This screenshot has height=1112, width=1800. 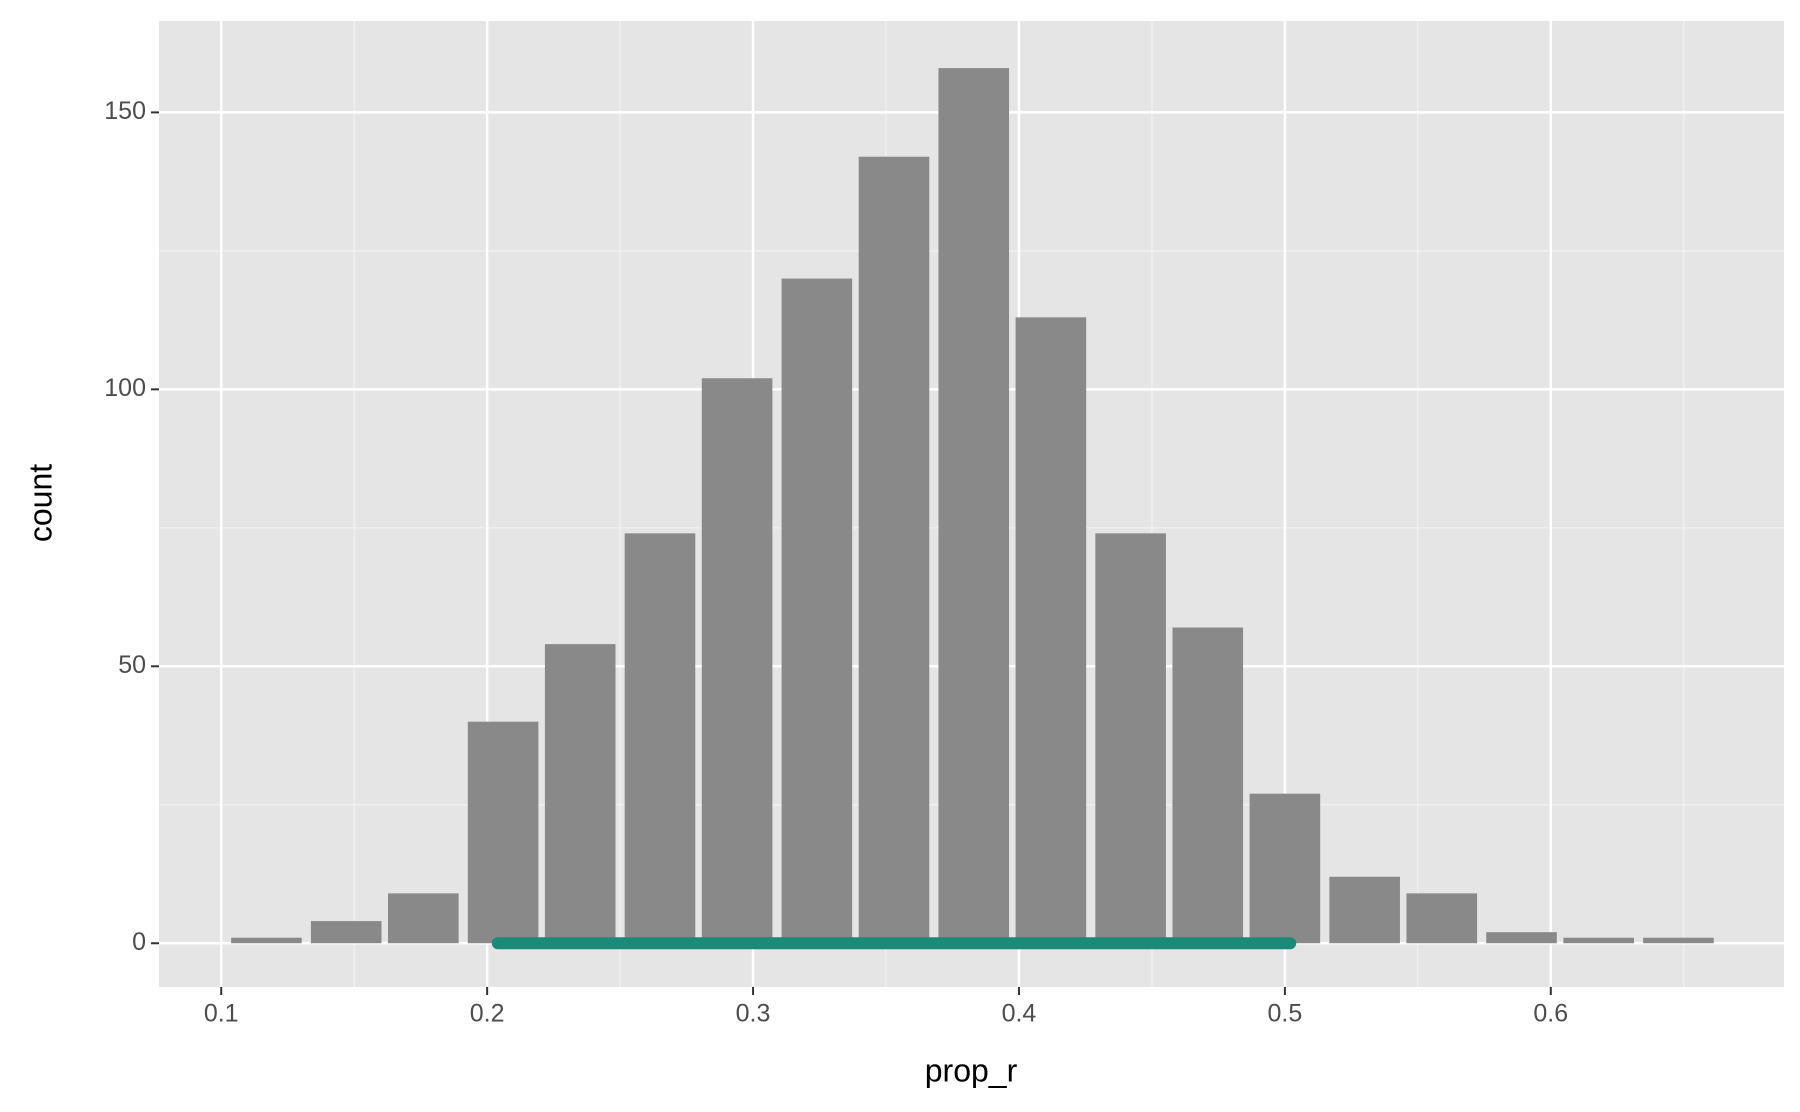 I want to click on x-tick-label: 0.1, so click(x=221, y=1014).